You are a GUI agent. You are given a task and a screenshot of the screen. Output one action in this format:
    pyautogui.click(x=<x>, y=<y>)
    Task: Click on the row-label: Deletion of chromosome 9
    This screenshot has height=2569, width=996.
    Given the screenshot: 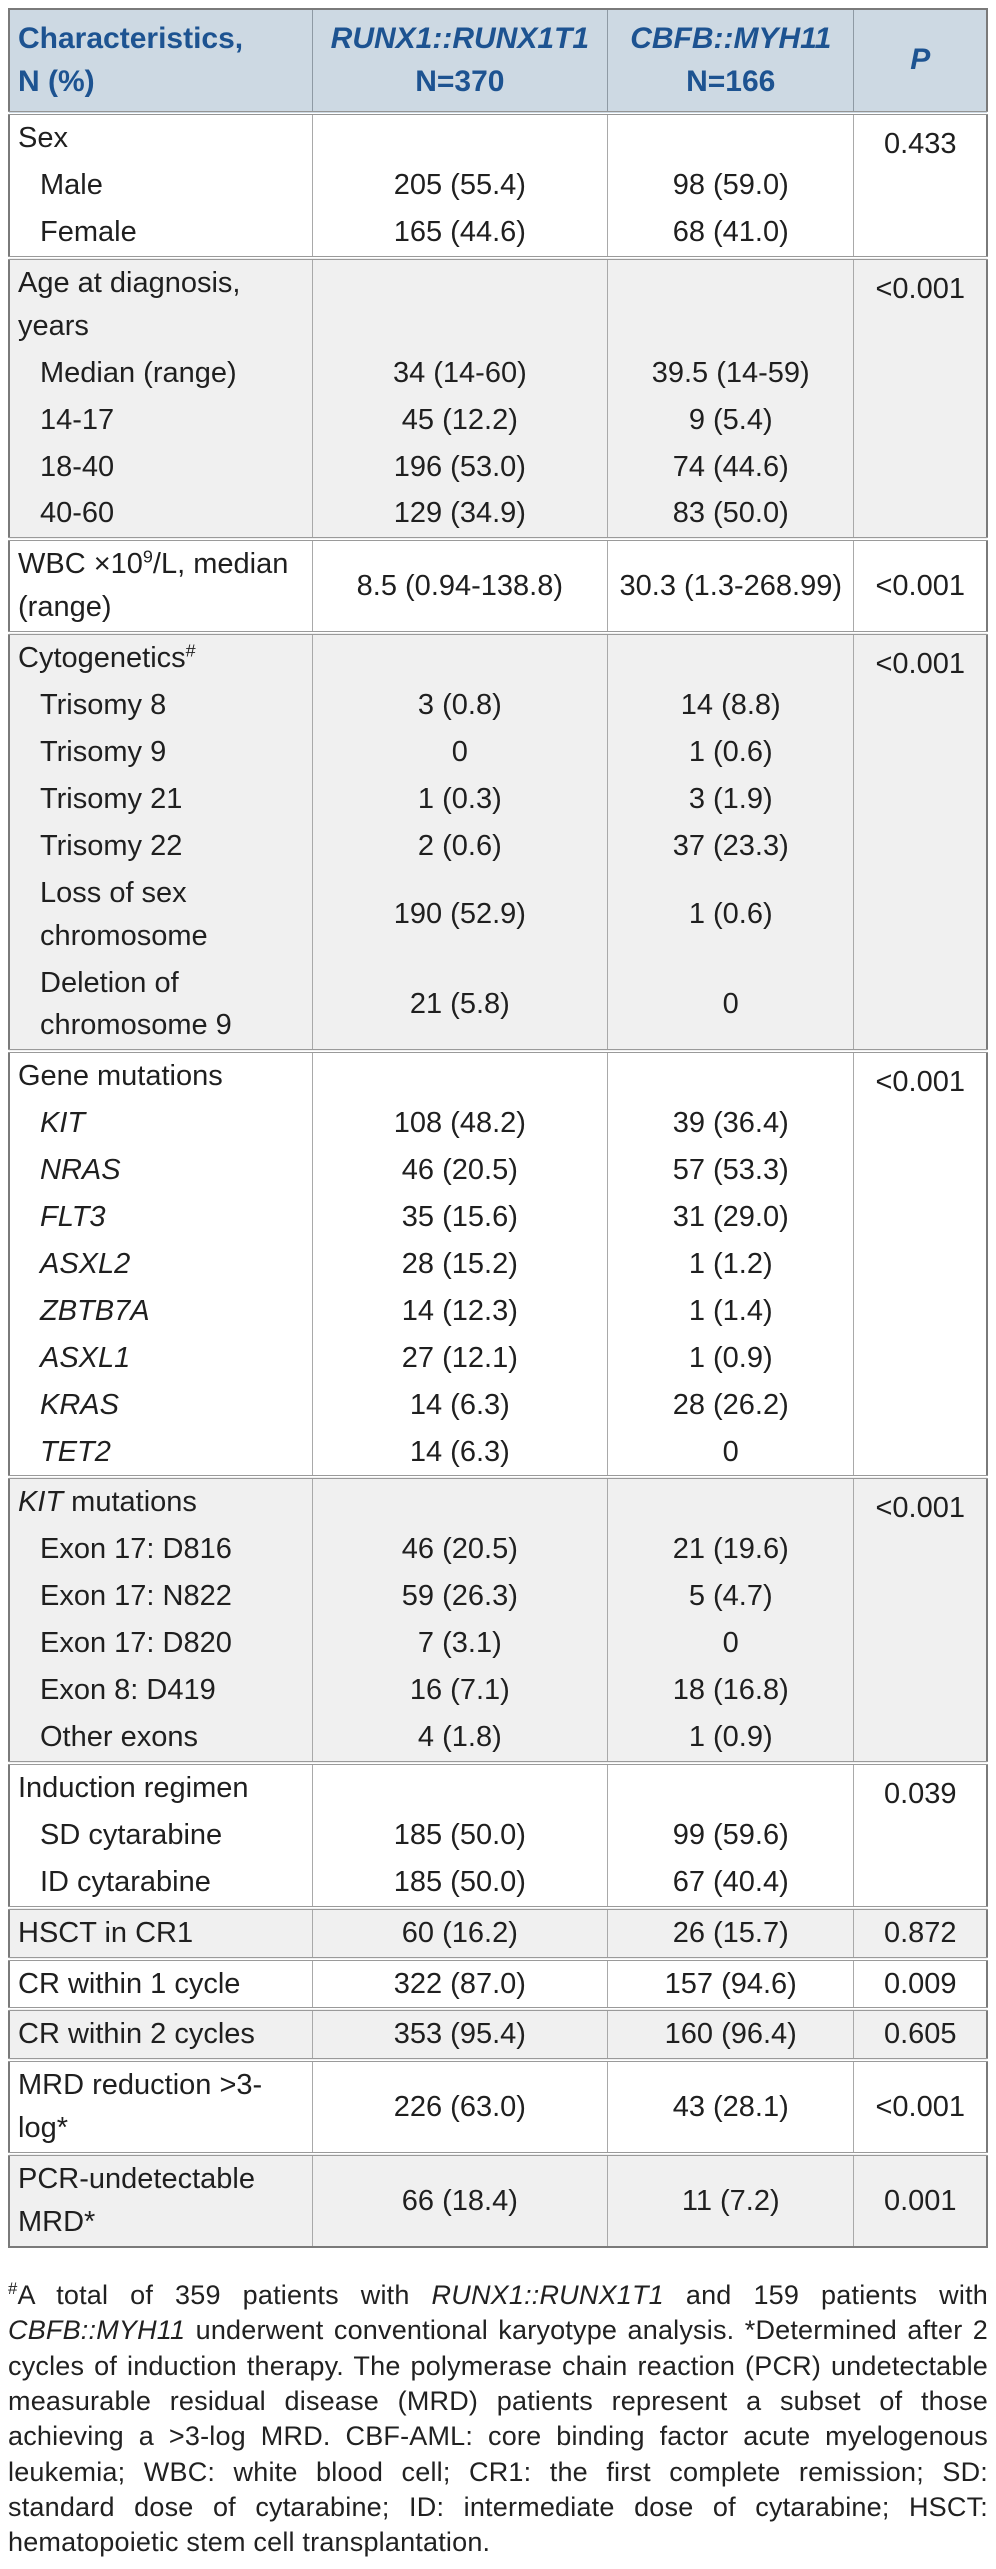 What is the action you would take?
    pyautogui.click(x=161, y=1005)
    